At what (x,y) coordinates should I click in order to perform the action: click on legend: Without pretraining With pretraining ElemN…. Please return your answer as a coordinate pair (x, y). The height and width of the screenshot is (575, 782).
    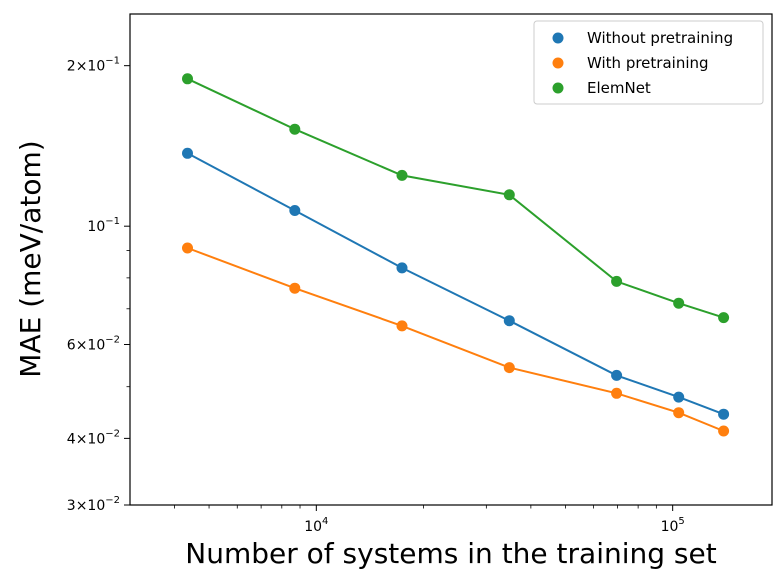
    Looking at the image, I should click on (648, 62).